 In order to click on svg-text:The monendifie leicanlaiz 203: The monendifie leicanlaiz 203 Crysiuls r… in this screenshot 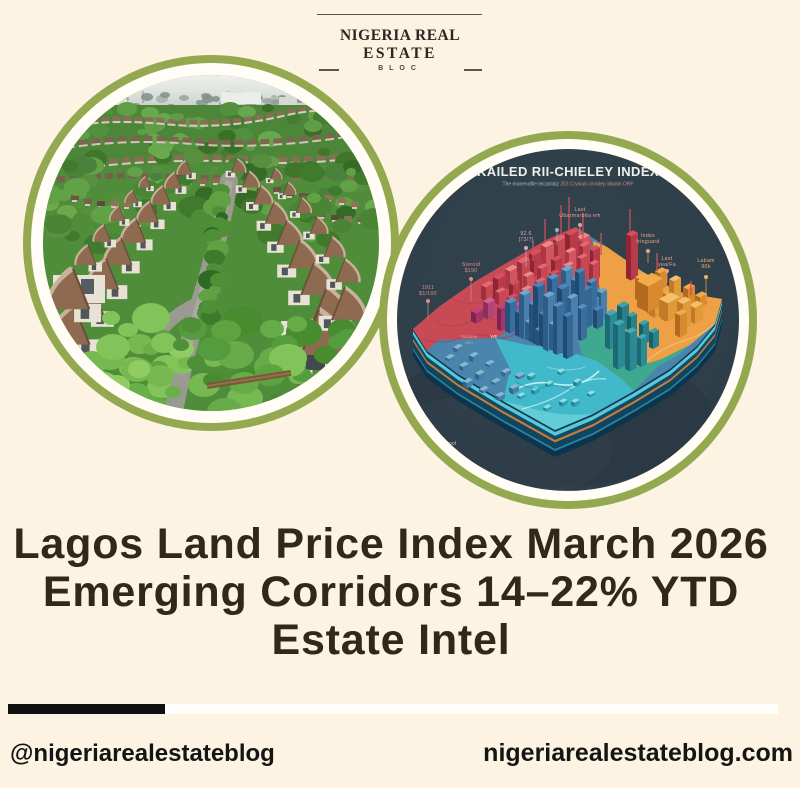, I will do `click(568, 185)`.